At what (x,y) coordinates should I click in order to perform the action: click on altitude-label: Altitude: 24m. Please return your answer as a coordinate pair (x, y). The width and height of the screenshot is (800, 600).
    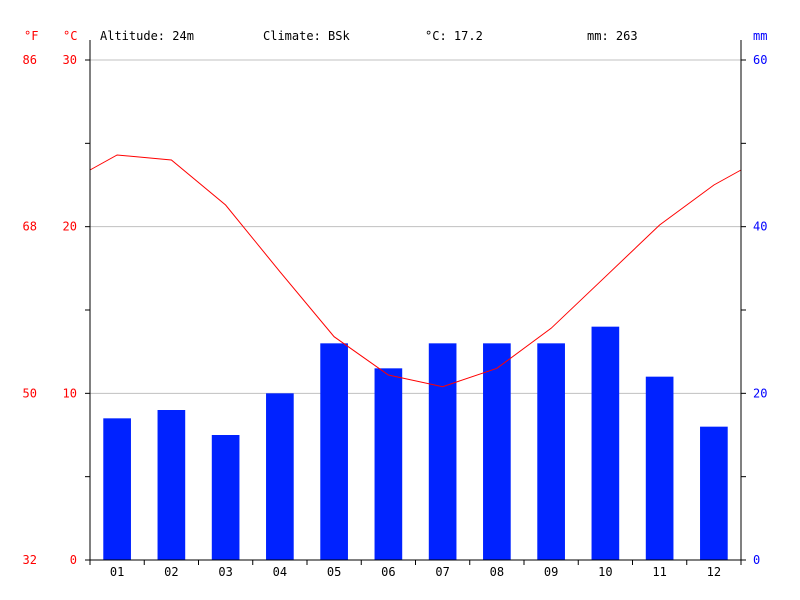
    Looking at the image, I should click on (147, 36).